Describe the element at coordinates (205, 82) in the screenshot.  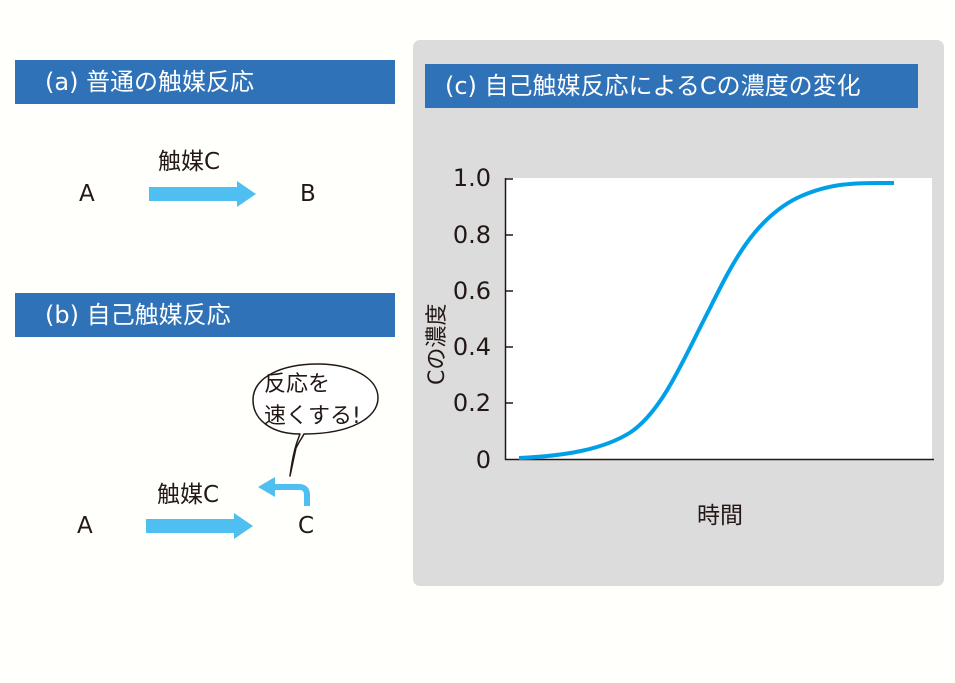
I see `panel-a-title: (a) 普通の触媒反応` at that location.